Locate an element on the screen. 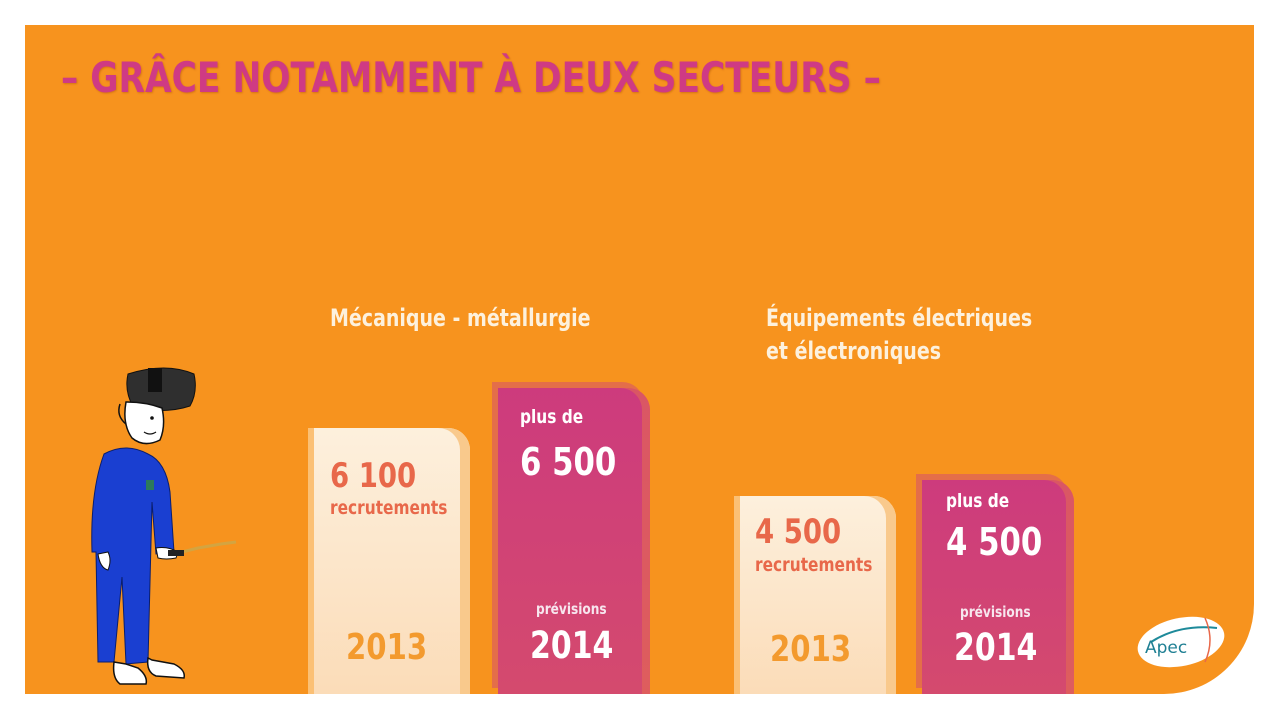 The height and width of the screenshot is (720, 1280). sector-label-line: Mécanique - métallurgie is located at coordinates (460, 318).